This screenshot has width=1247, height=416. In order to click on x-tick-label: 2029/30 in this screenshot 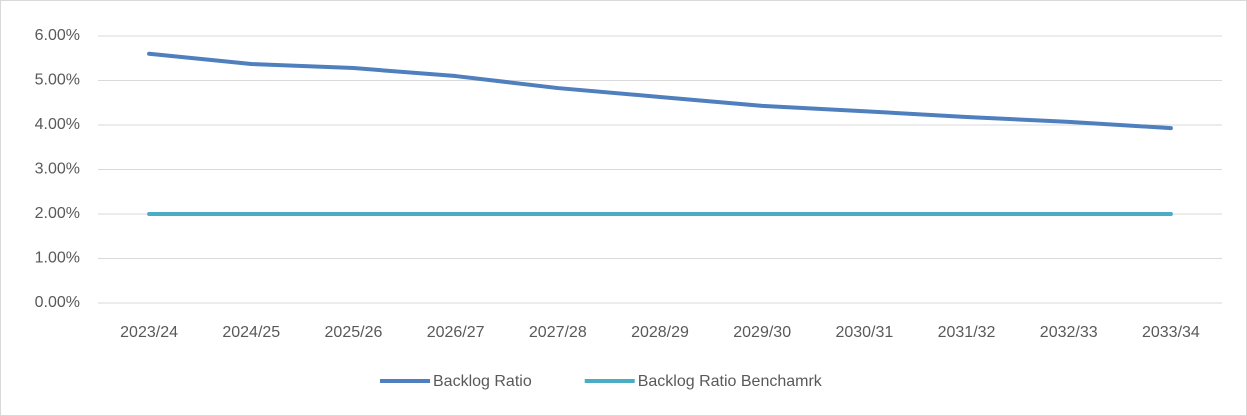, I will do `click(762, 332)`.